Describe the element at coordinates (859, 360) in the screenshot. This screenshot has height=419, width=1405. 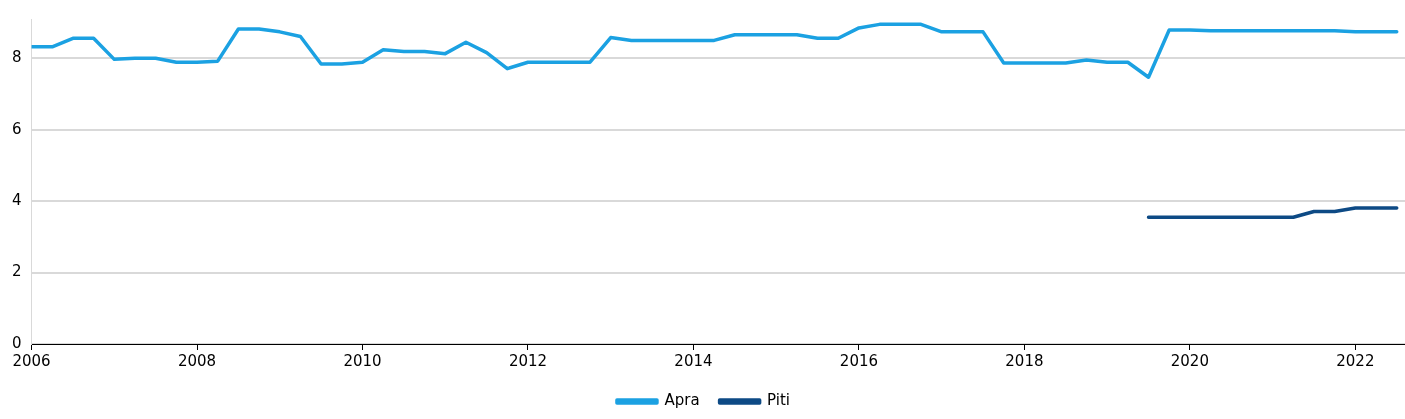
I see `x-tick-label: 2016` at that location.